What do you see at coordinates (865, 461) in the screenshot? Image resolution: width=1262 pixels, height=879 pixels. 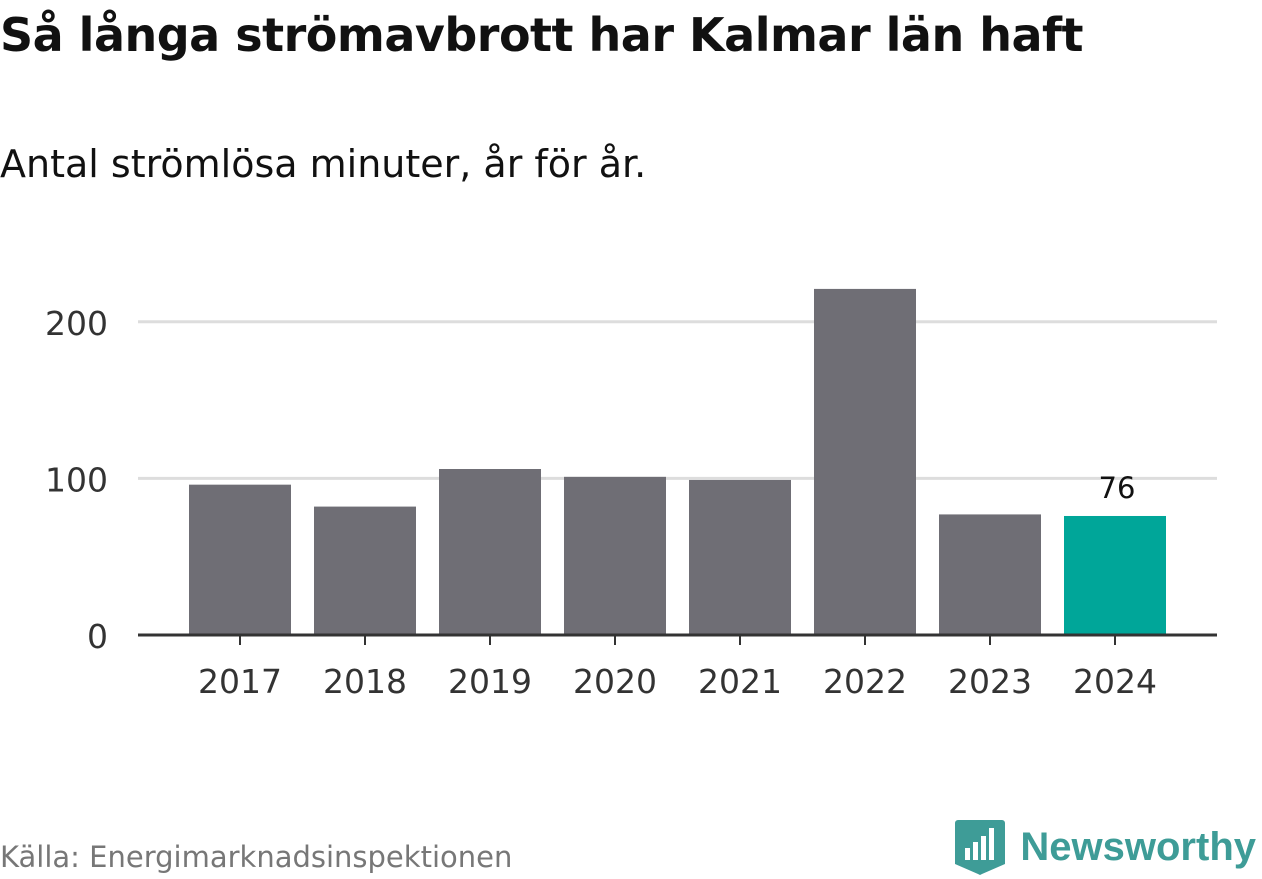 I see `bar-2022` at bounding box center [865, 461].